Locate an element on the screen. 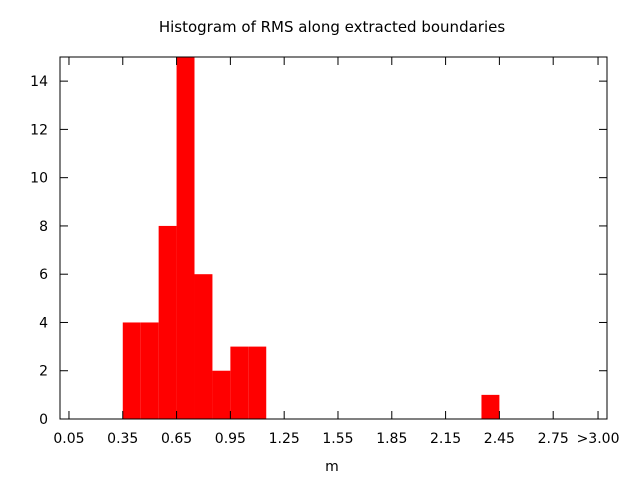  x-tick-label-8: 2.45 is located at coordinates (499, 439).